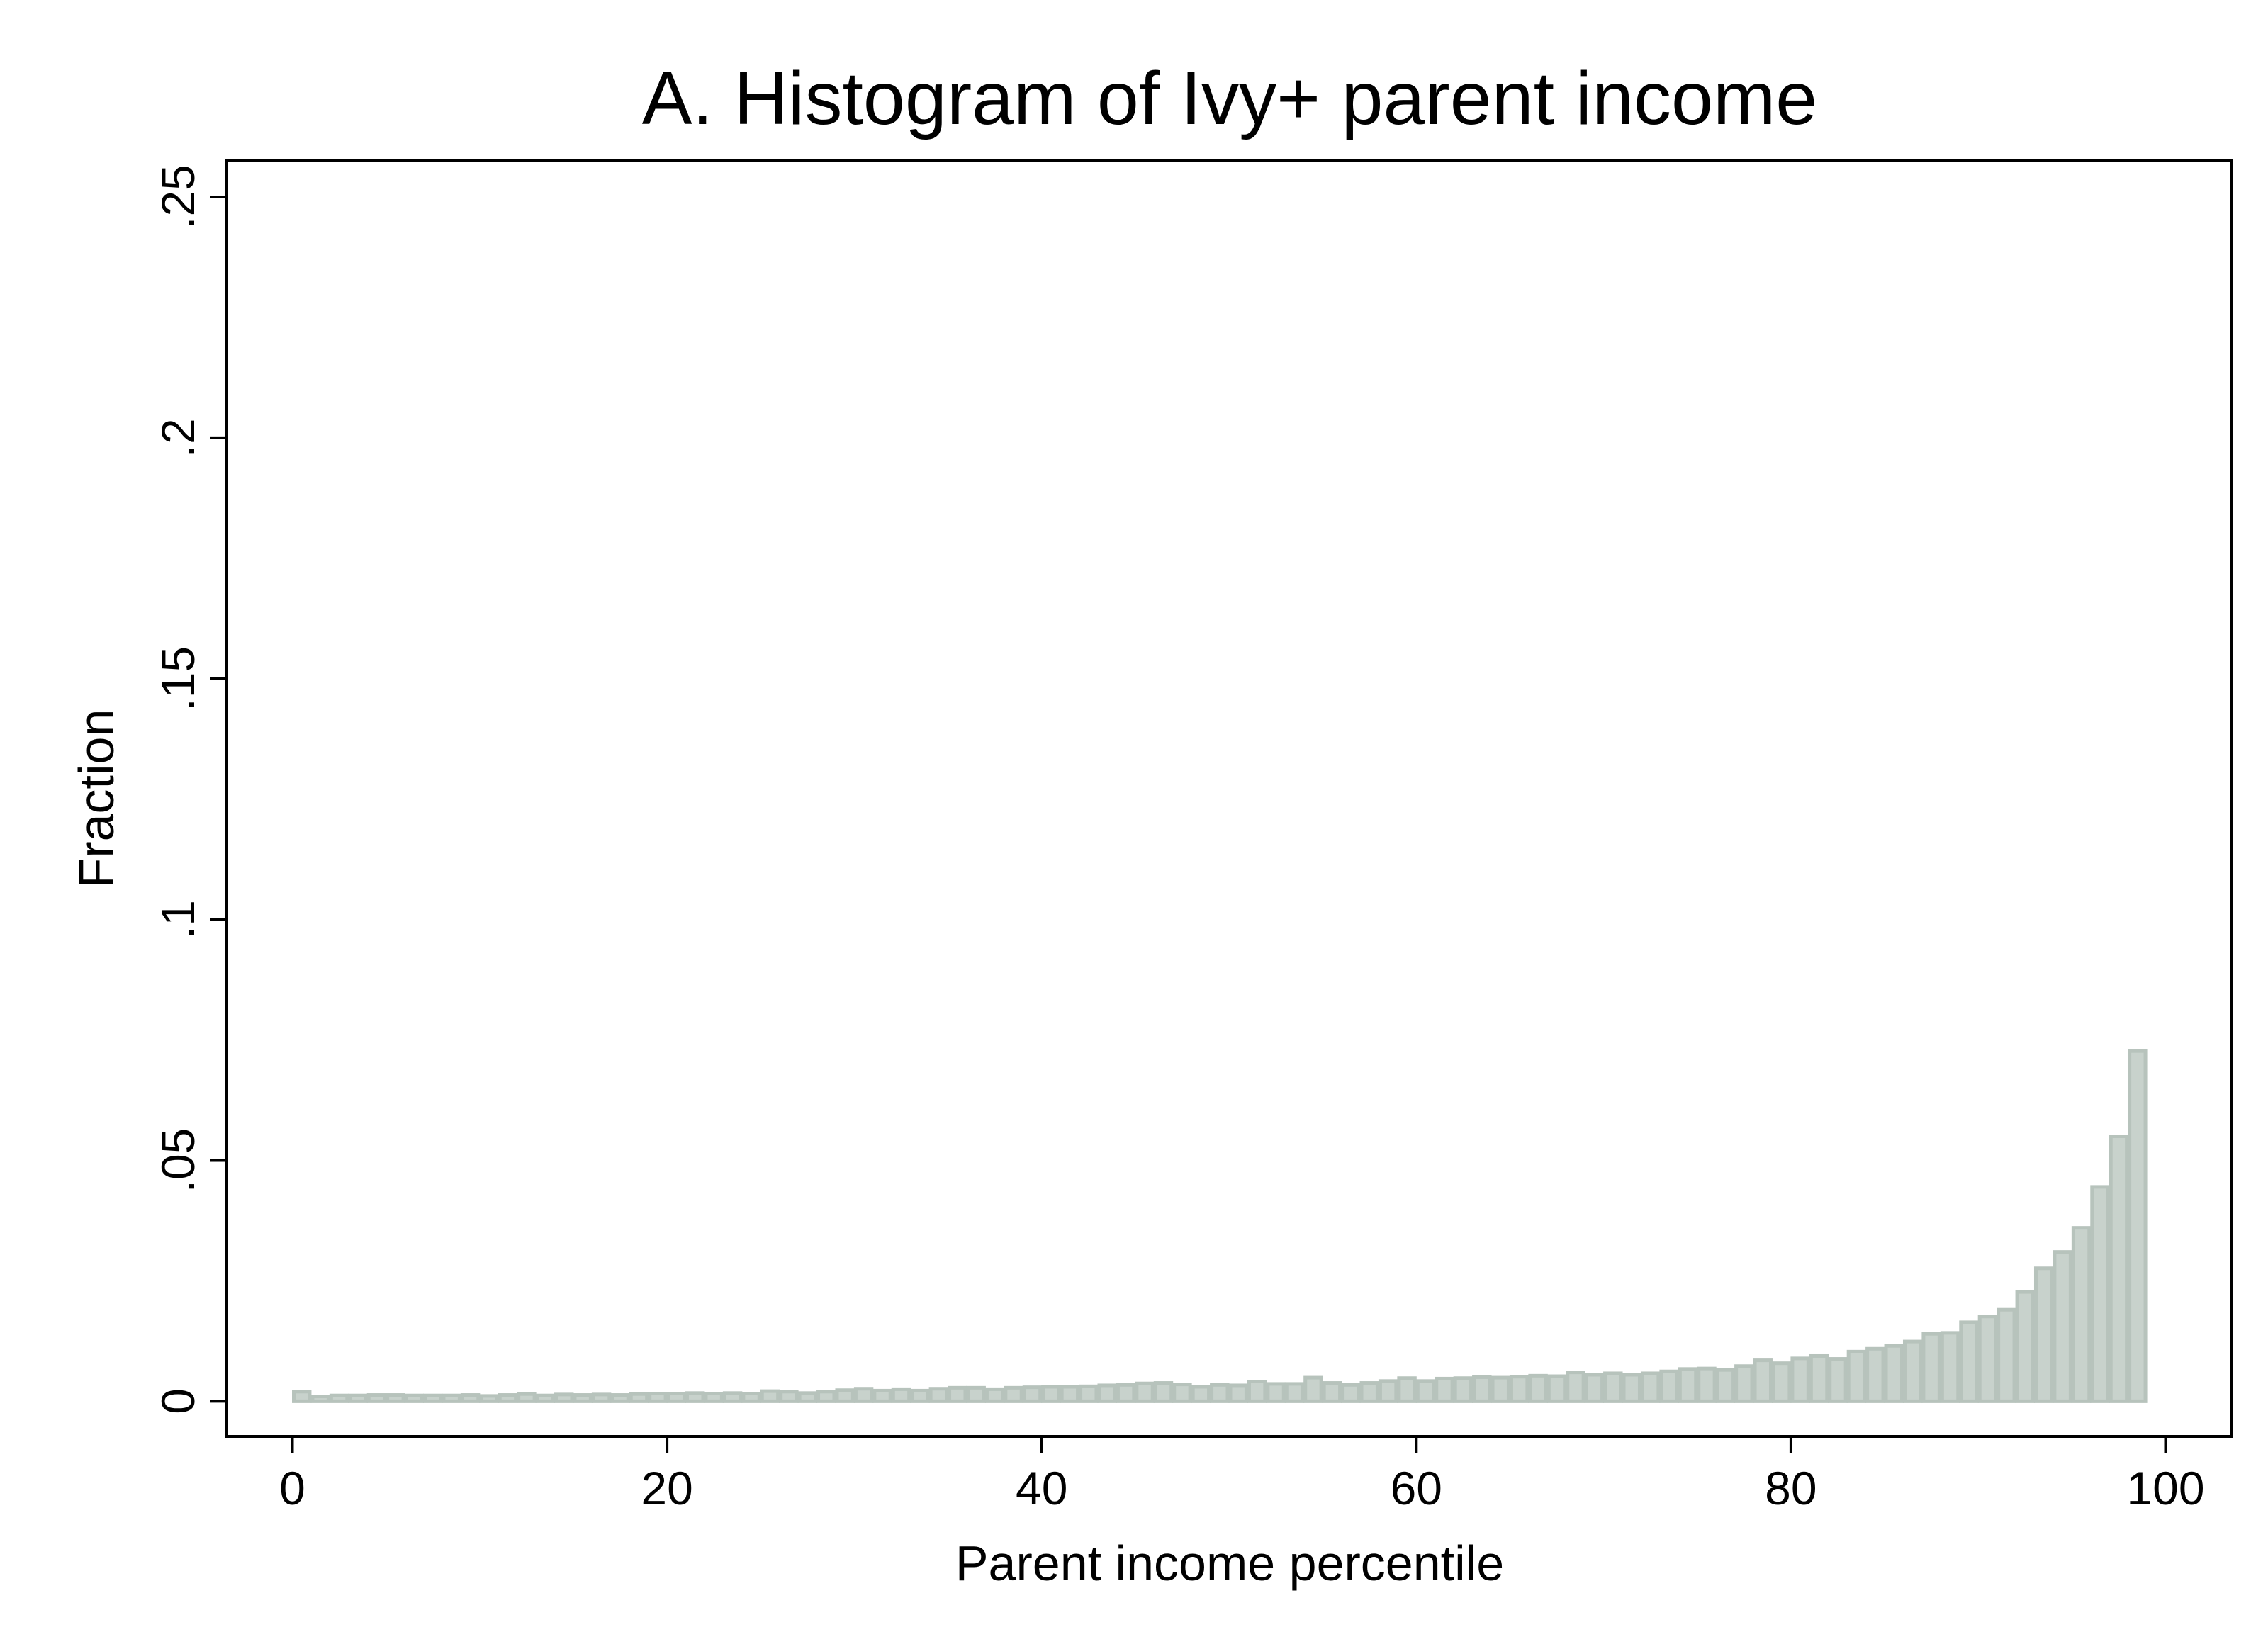 The height and width of the screenshot is (1649, 2268). I want to click on x-tick-label: 0, so click(292, 1488).